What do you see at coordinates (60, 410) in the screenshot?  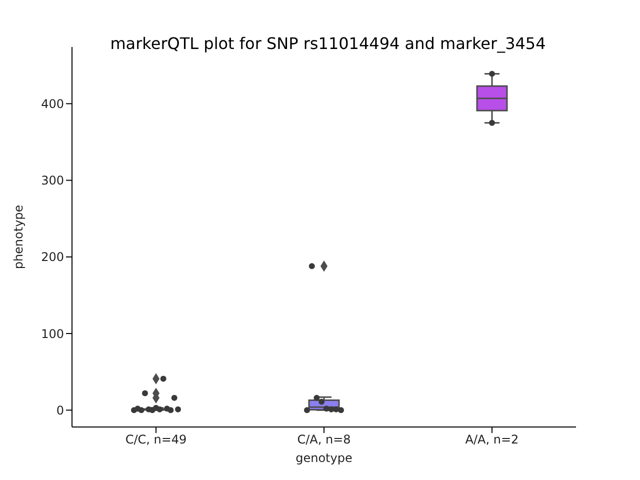 I see `y-tick-label: 0` at bounding box center [60, 410].